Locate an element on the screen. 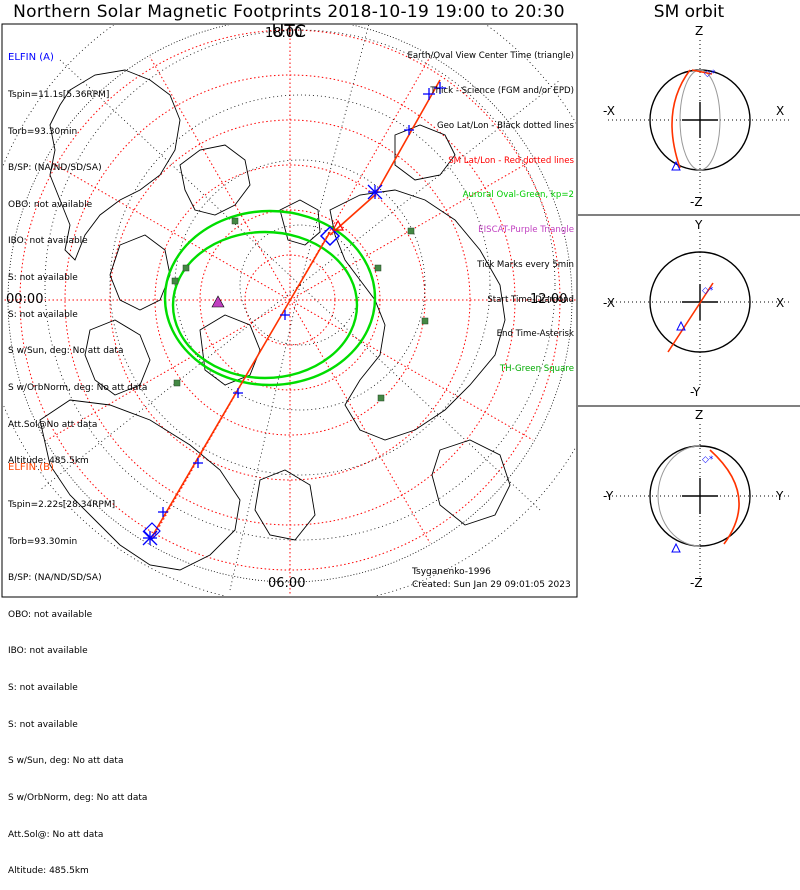  orbit-panel-1: ◇* is located at coordinates (689, 128).